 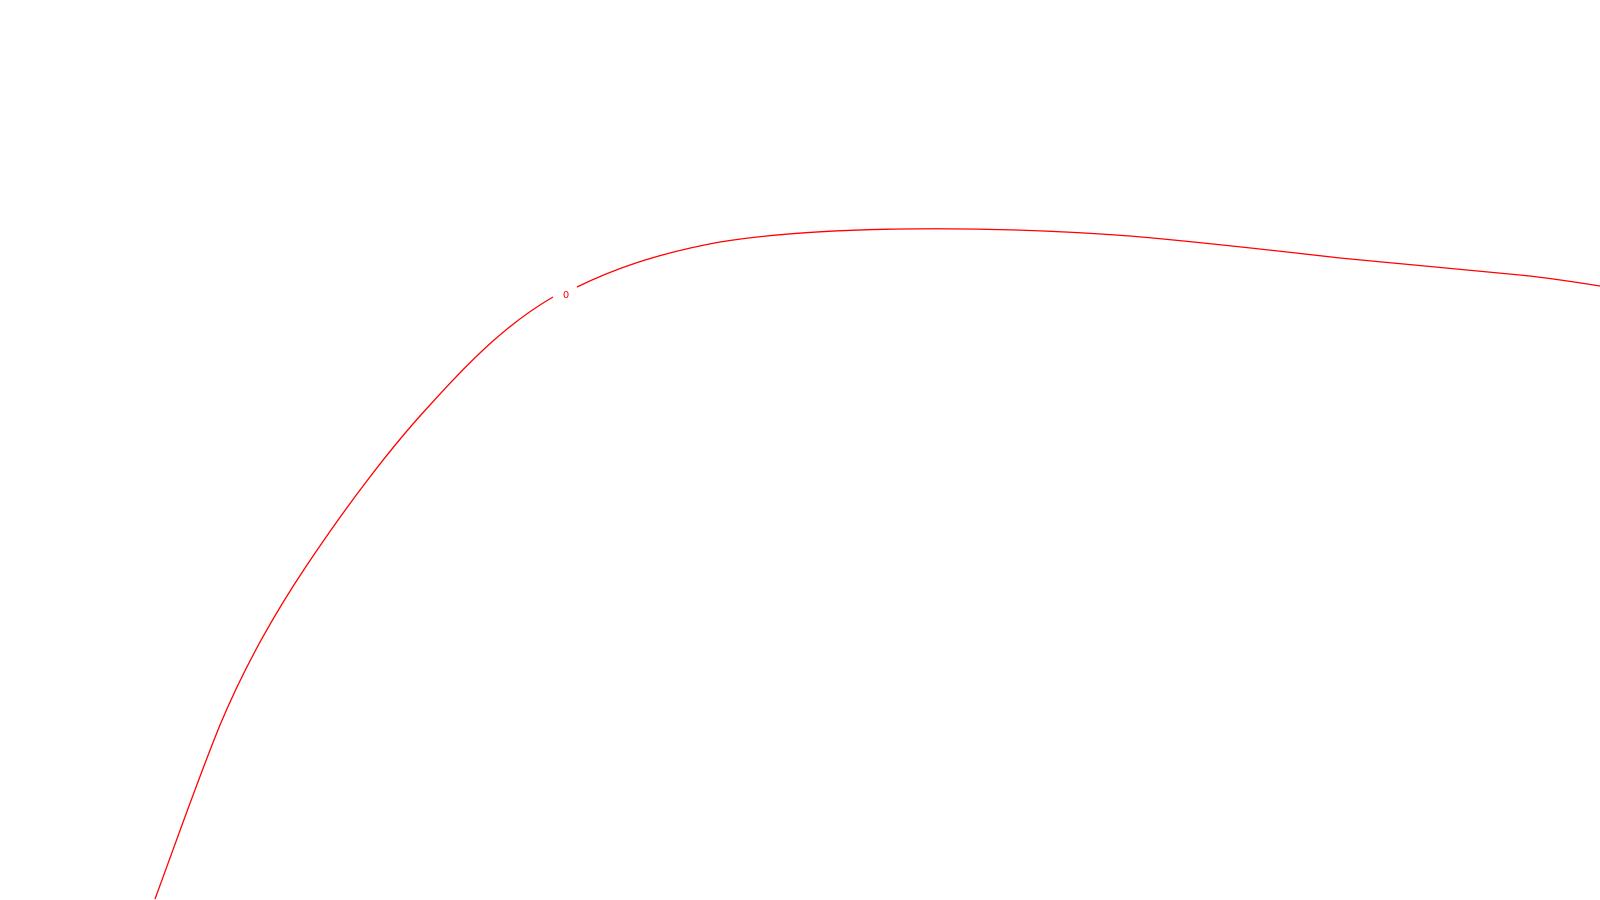 What do you see at coordinates (566, 295) in the screenshot?
I see `contour-label: 0` at bounding box center [566, 295].